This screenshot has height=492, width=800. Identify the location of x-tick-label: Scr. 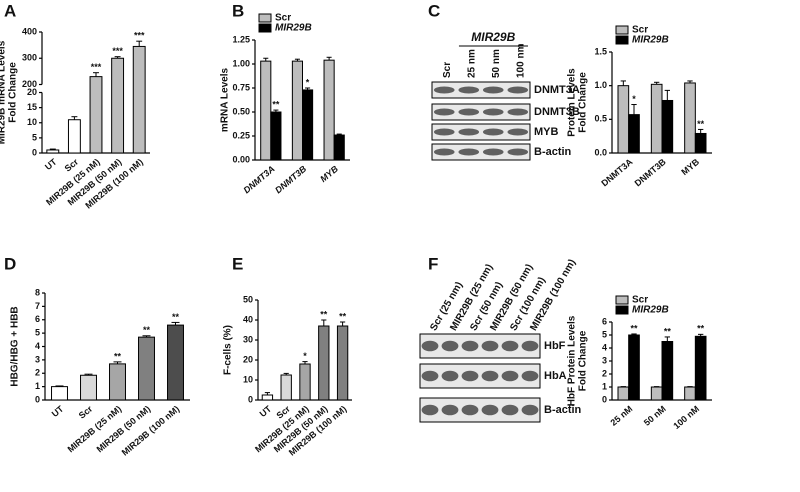
(86, 411).